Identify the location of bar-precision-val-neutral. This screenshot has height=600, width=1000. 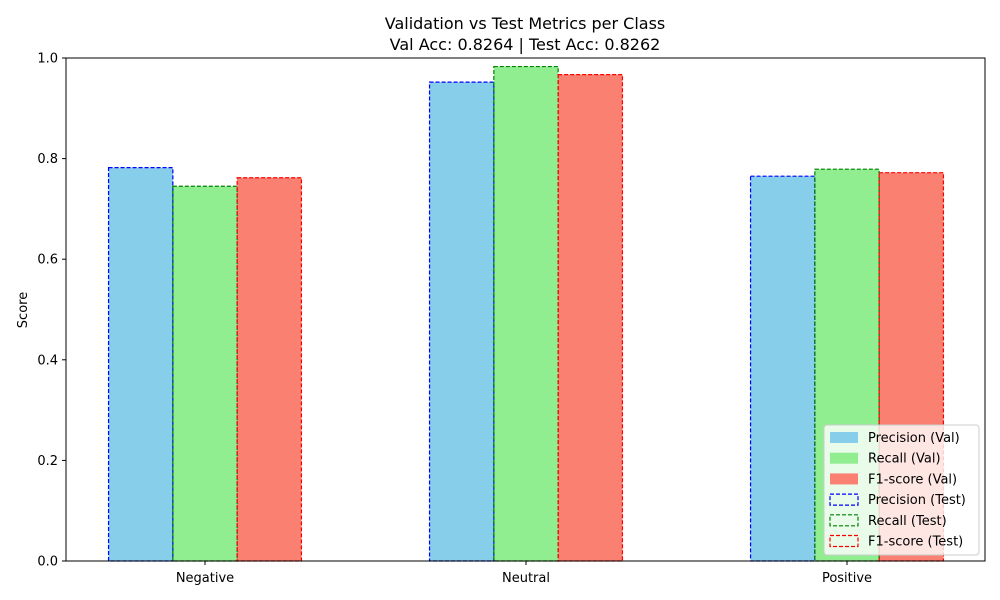
(461, 322).